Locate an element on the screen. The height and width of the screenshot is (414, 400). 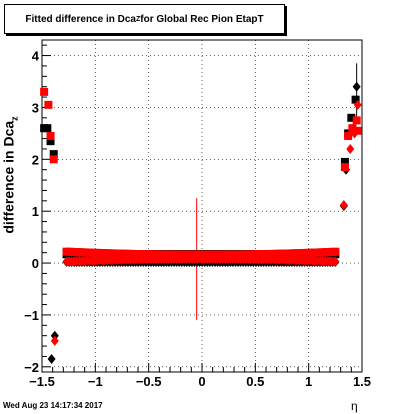
chart-title-main: Fitted difference in Dca is located at coordinates (80, 19).